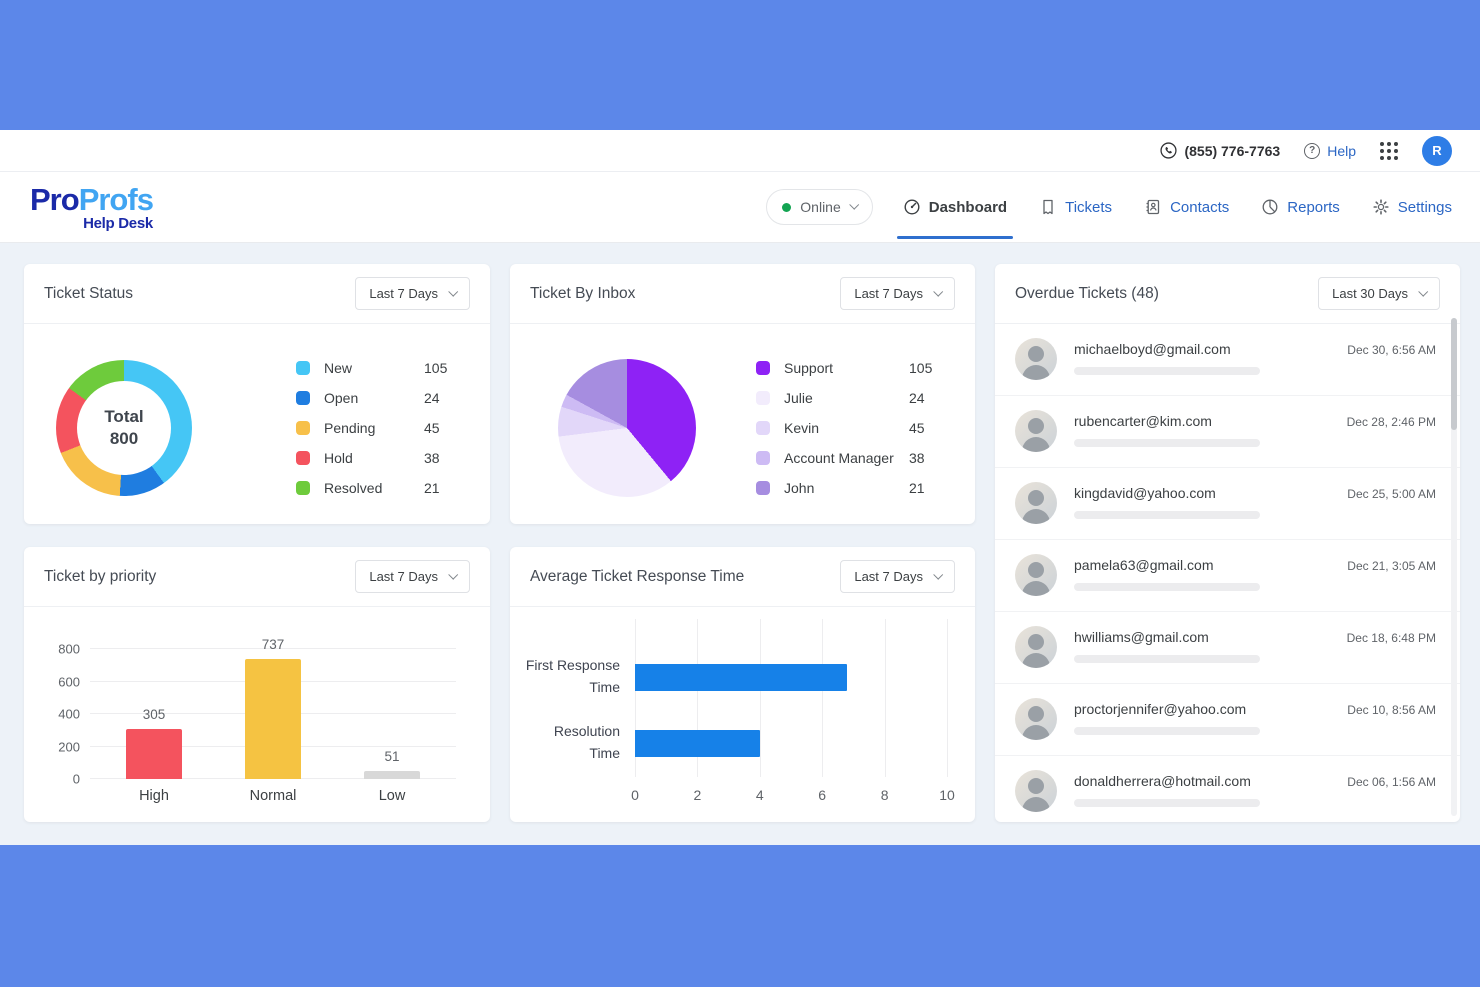 This screenshot has height=987, width=1480. I want to click on settings-icon, so click(1381, 207).